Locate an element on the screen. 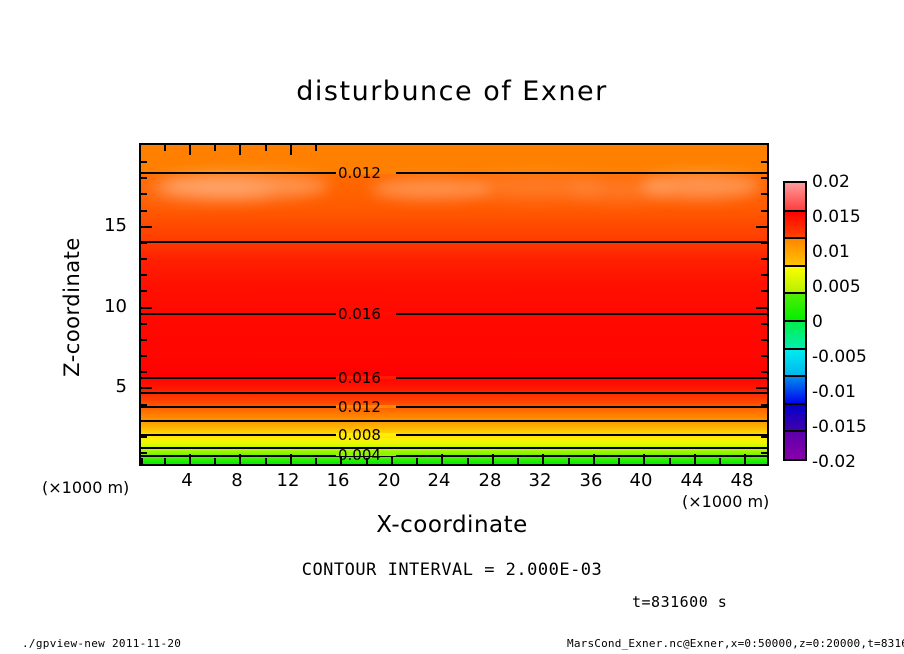  x-tick-label: 4 is located at coordinates (187, 480).